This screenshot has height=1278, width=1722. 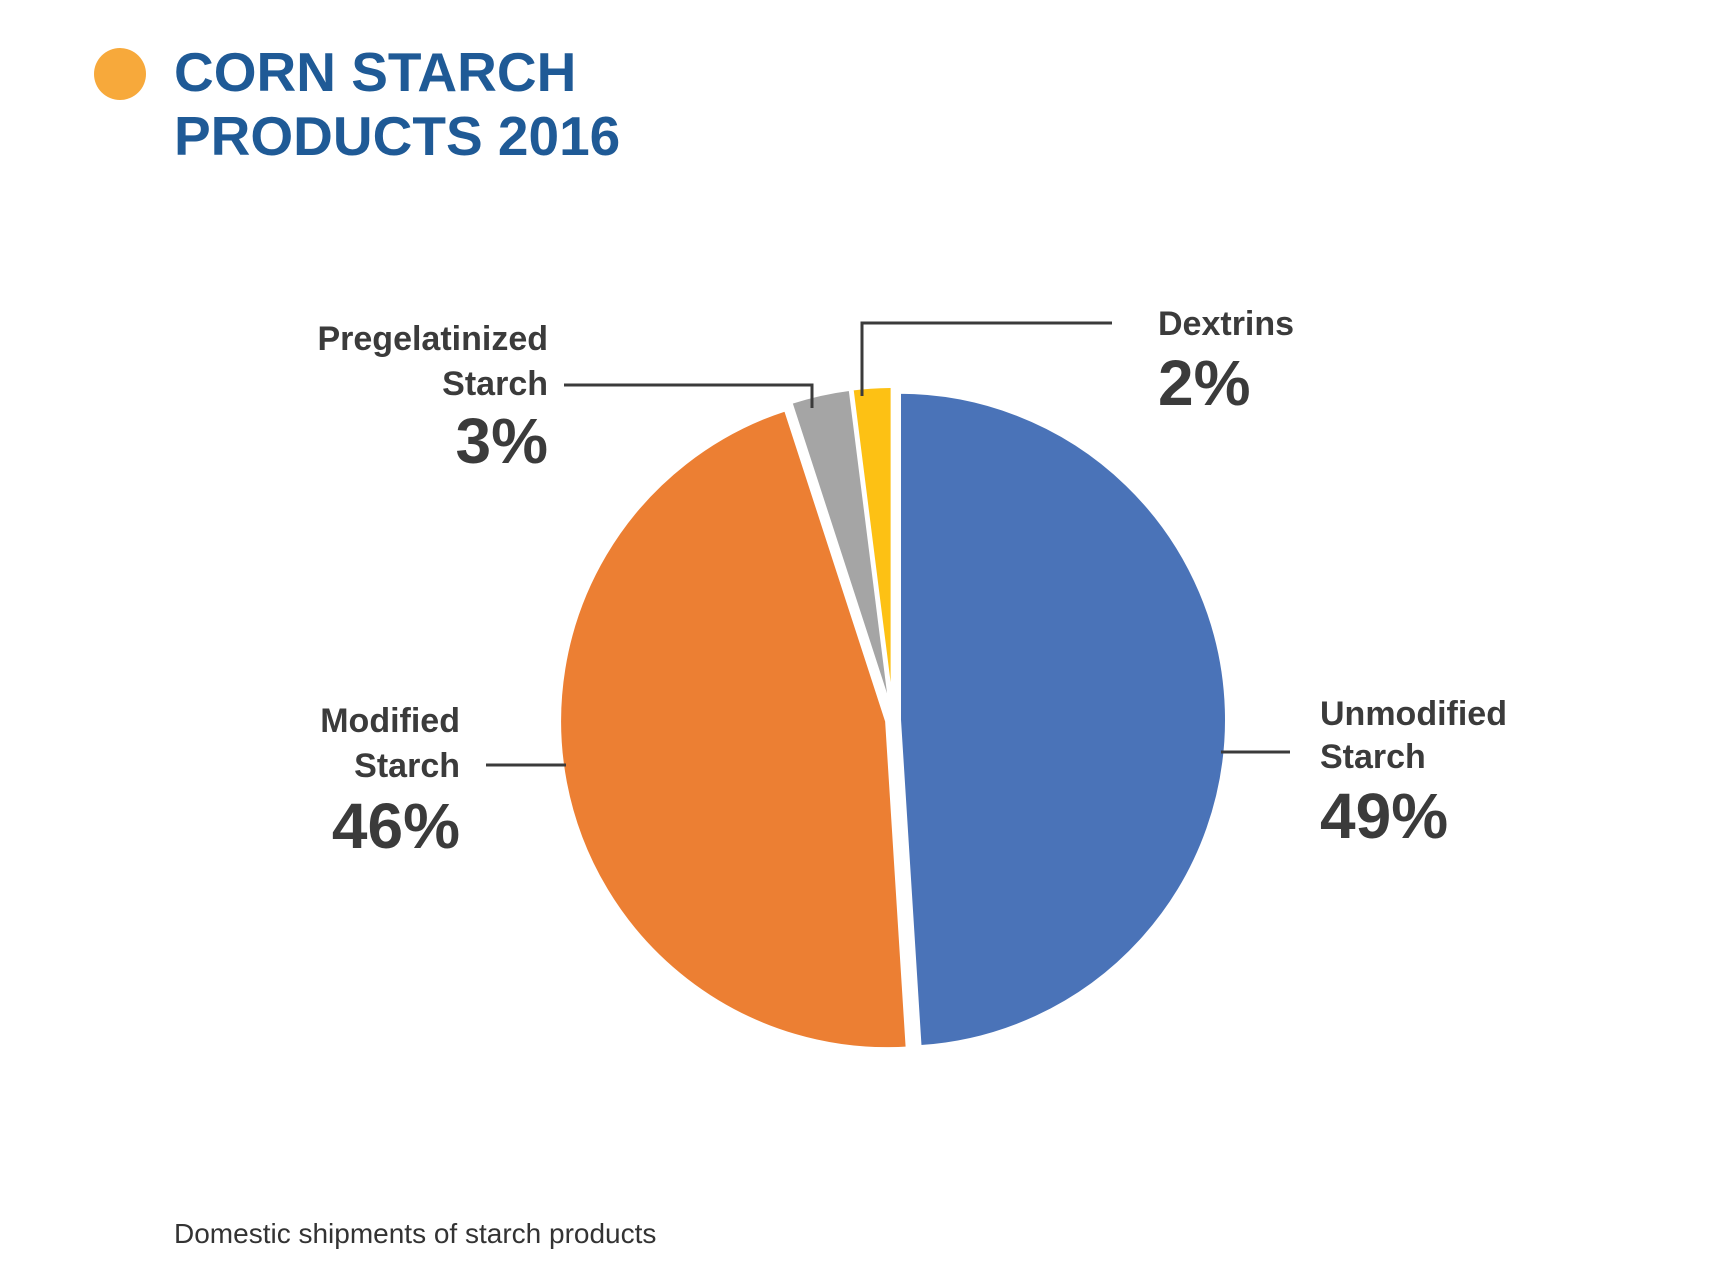 What do you see at coordinates (407, 766) in the screenshot?
I see `slice-label-modified-name-2: Starch` at bounding box center [407, 766].